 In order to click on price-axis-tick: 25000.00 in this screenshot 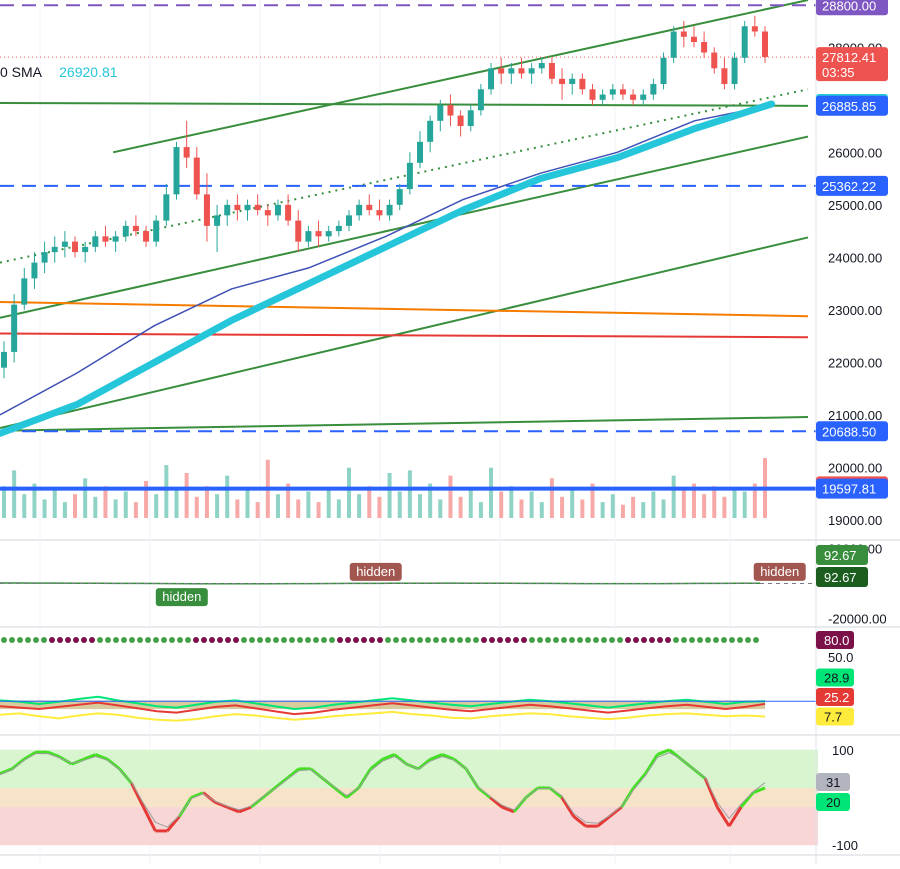, I will do `click(855, 205)`.